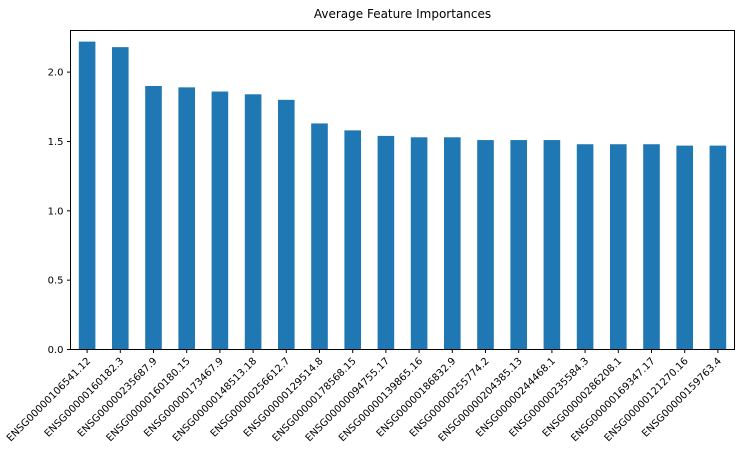 The height and width of the screenshot is (455, 747). What do you see at coordinates (56, 211) in the screenshot?
I see `y-tick-label-2: 1.0` at bounding box center [56, 211].